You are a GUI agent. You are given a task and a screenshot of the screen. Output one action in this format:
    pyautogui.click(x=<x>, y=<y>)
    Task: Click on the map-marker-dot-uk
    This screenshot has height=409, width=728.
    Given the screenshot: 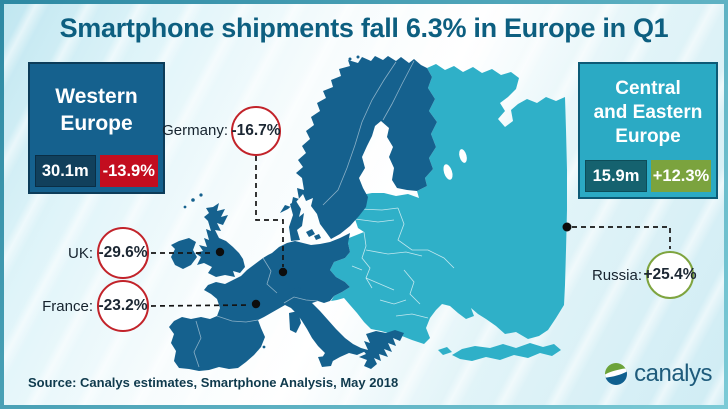 What is the action you would take?
    pyautogui.click(x=220, y=252)
    